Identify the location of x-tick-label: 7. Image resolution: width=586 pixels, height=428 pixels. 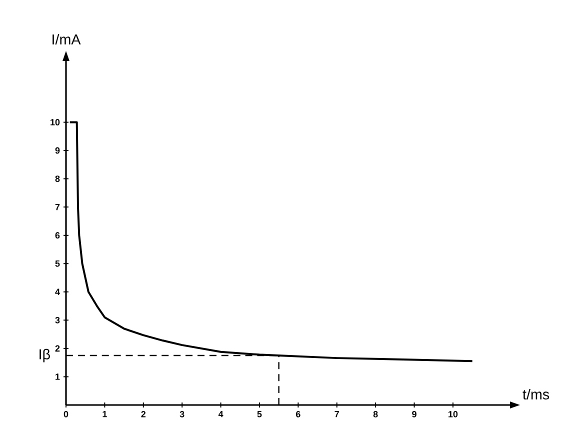
(336, 414).